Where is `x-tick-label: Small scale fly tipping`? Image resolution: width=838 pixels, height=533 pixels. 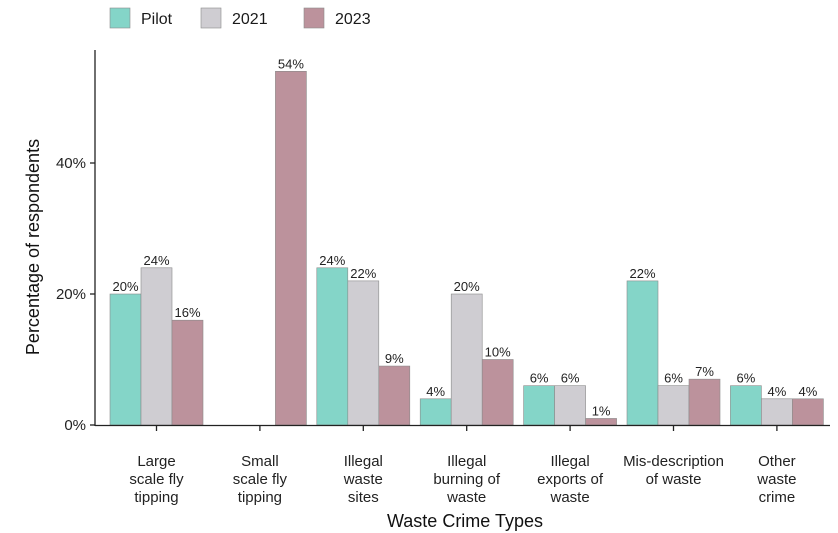 x-tick-label: Small scale fly tipping is located at coordinates (260, 479).